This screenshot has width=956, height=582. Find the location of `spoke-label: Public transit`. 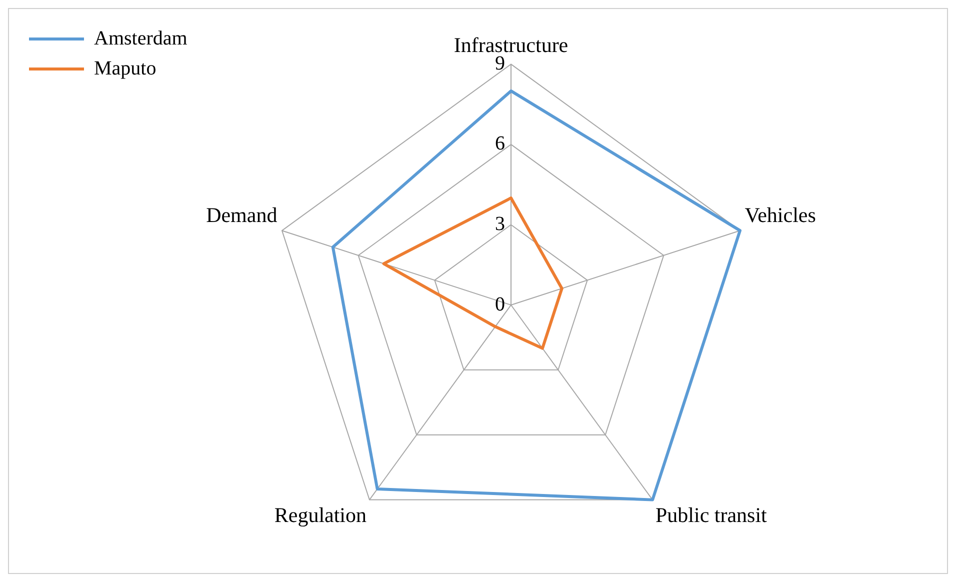

spoke-label: Public transit is located at coordinates (711, 514).